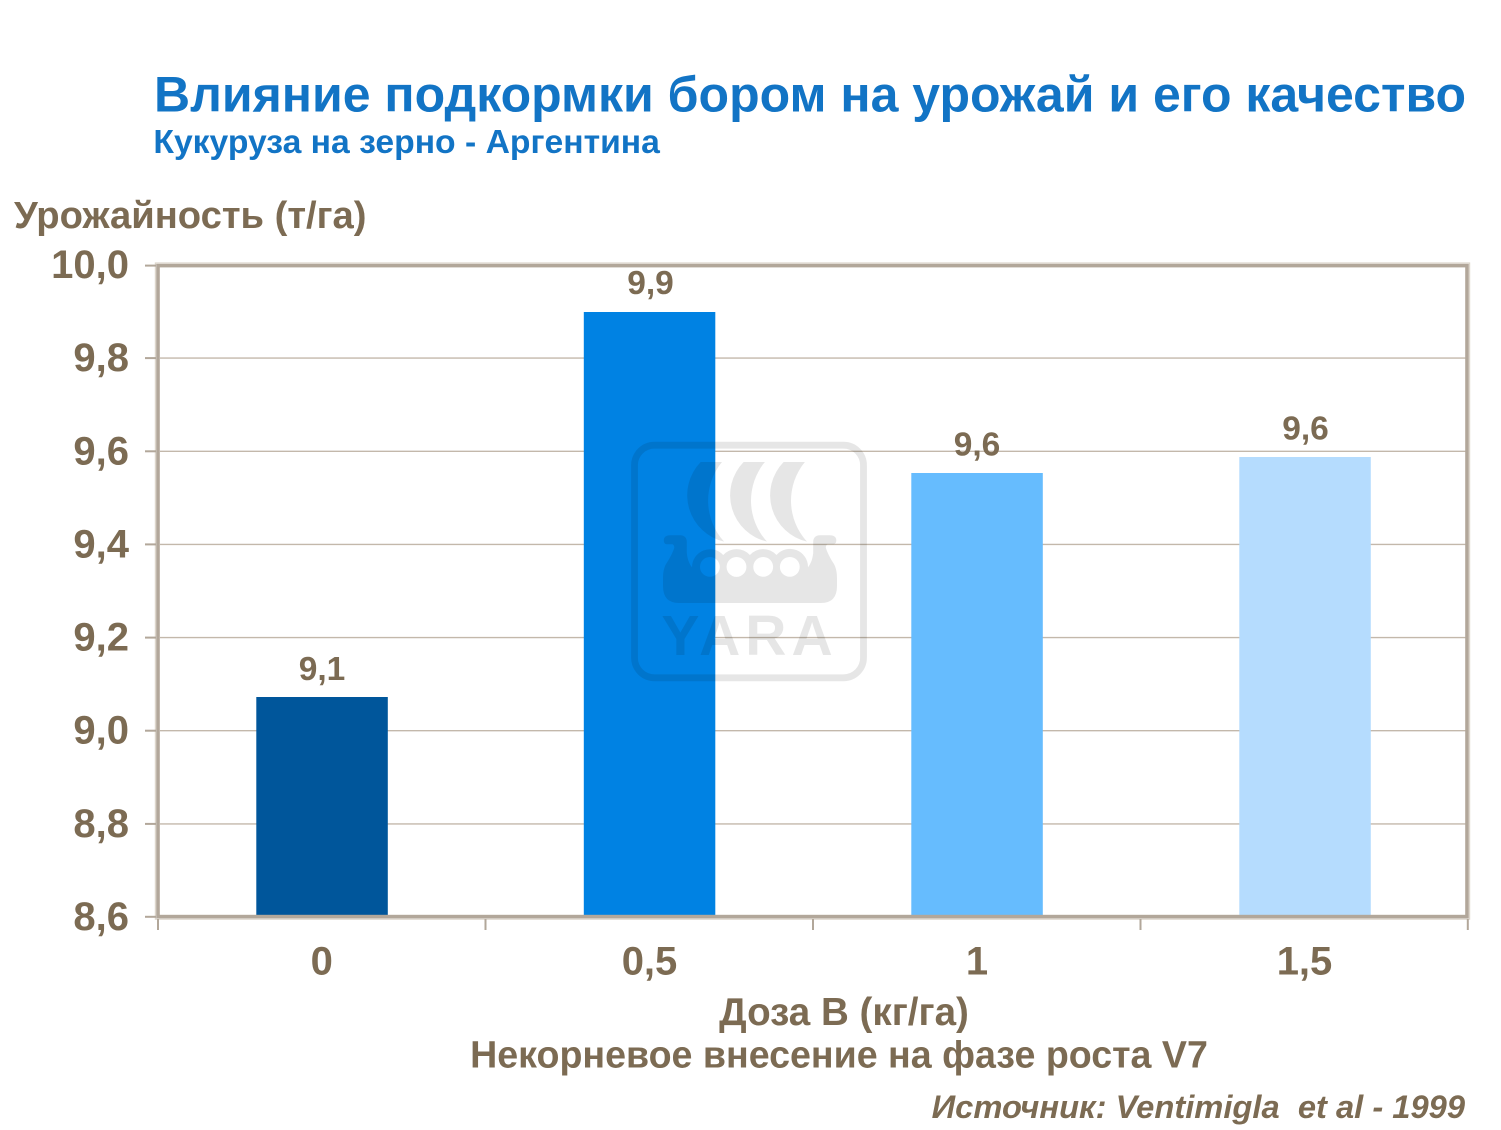 The image size is (1501, 1130). I want to click on svg-text: 1,5, so click(1305, 962).